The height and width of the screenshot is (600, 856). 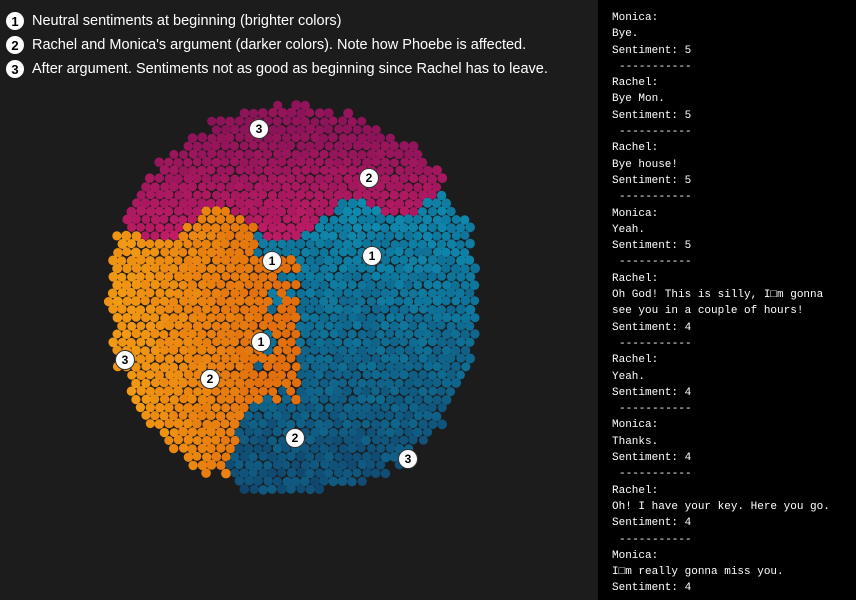 What do you see at coordinates (645, 164) in the screenshot?
I see `dialogue-line: Bye house!` at bounding box center [645, 164].